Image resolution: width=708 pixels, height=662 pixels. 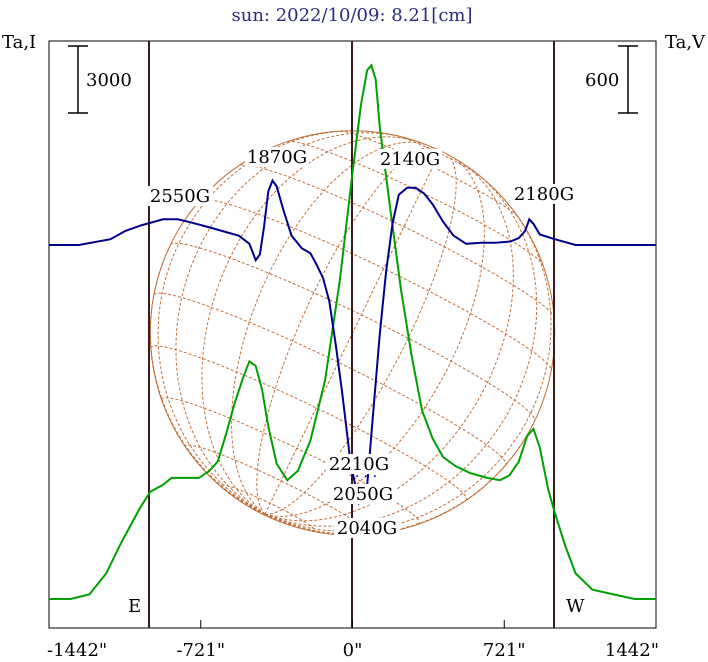 I want to click on svg-text: 2050G, so click(x=363, y=494).